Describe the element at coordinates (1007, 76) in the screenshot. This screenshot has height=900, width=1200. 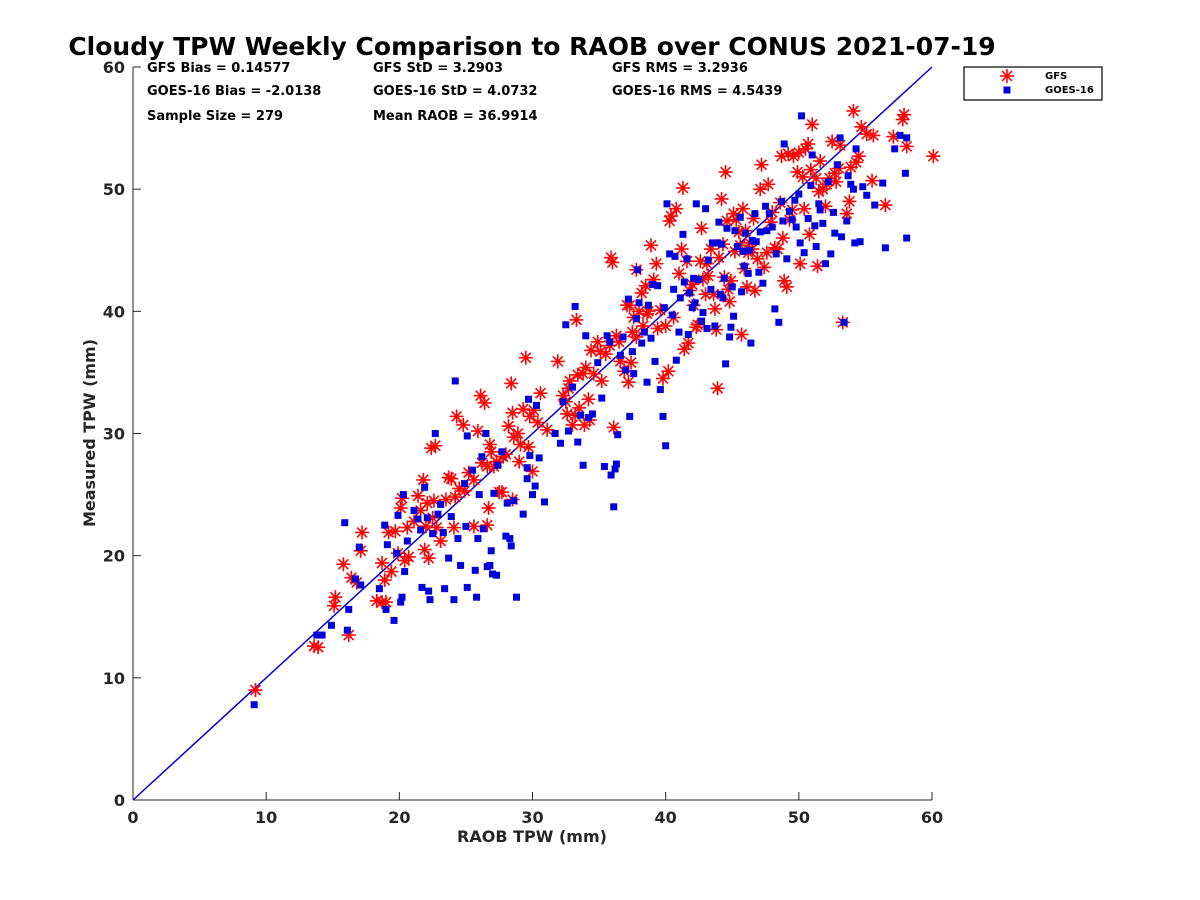
I see `legend-gfs-asterisk` at that location.